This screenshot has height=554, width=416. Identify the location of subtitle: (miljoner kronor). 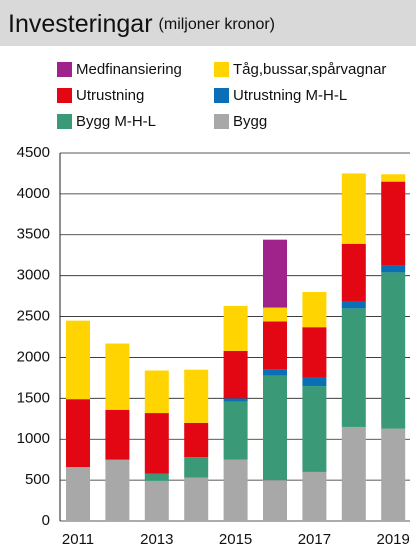
(217, 24).